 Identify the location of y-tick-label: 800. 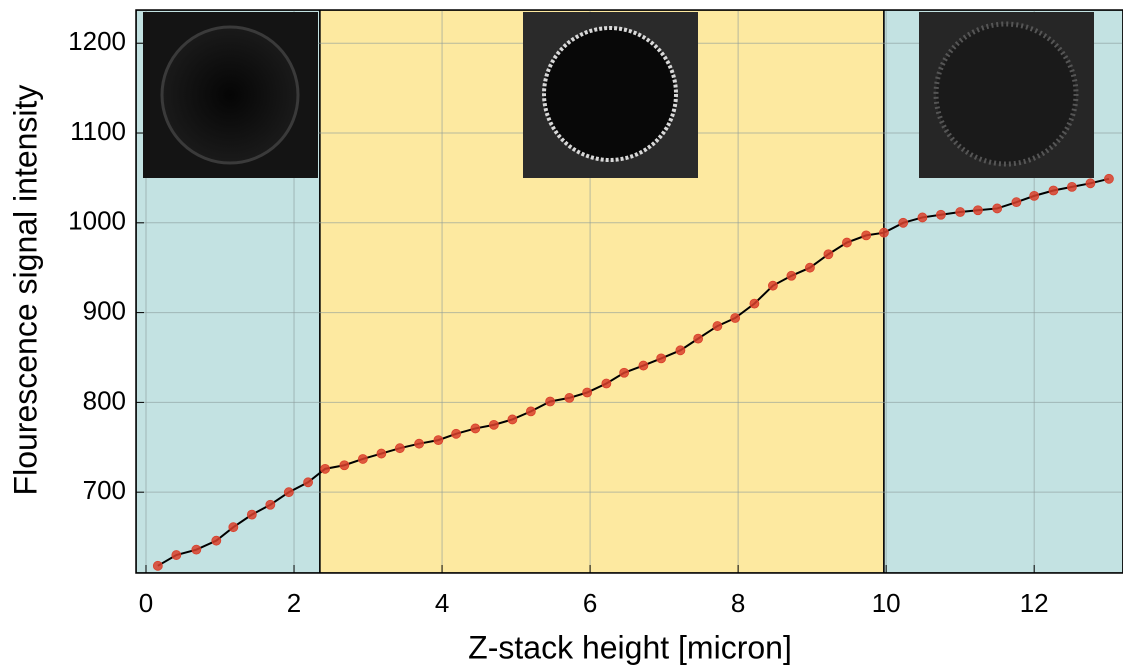
(104, 400).